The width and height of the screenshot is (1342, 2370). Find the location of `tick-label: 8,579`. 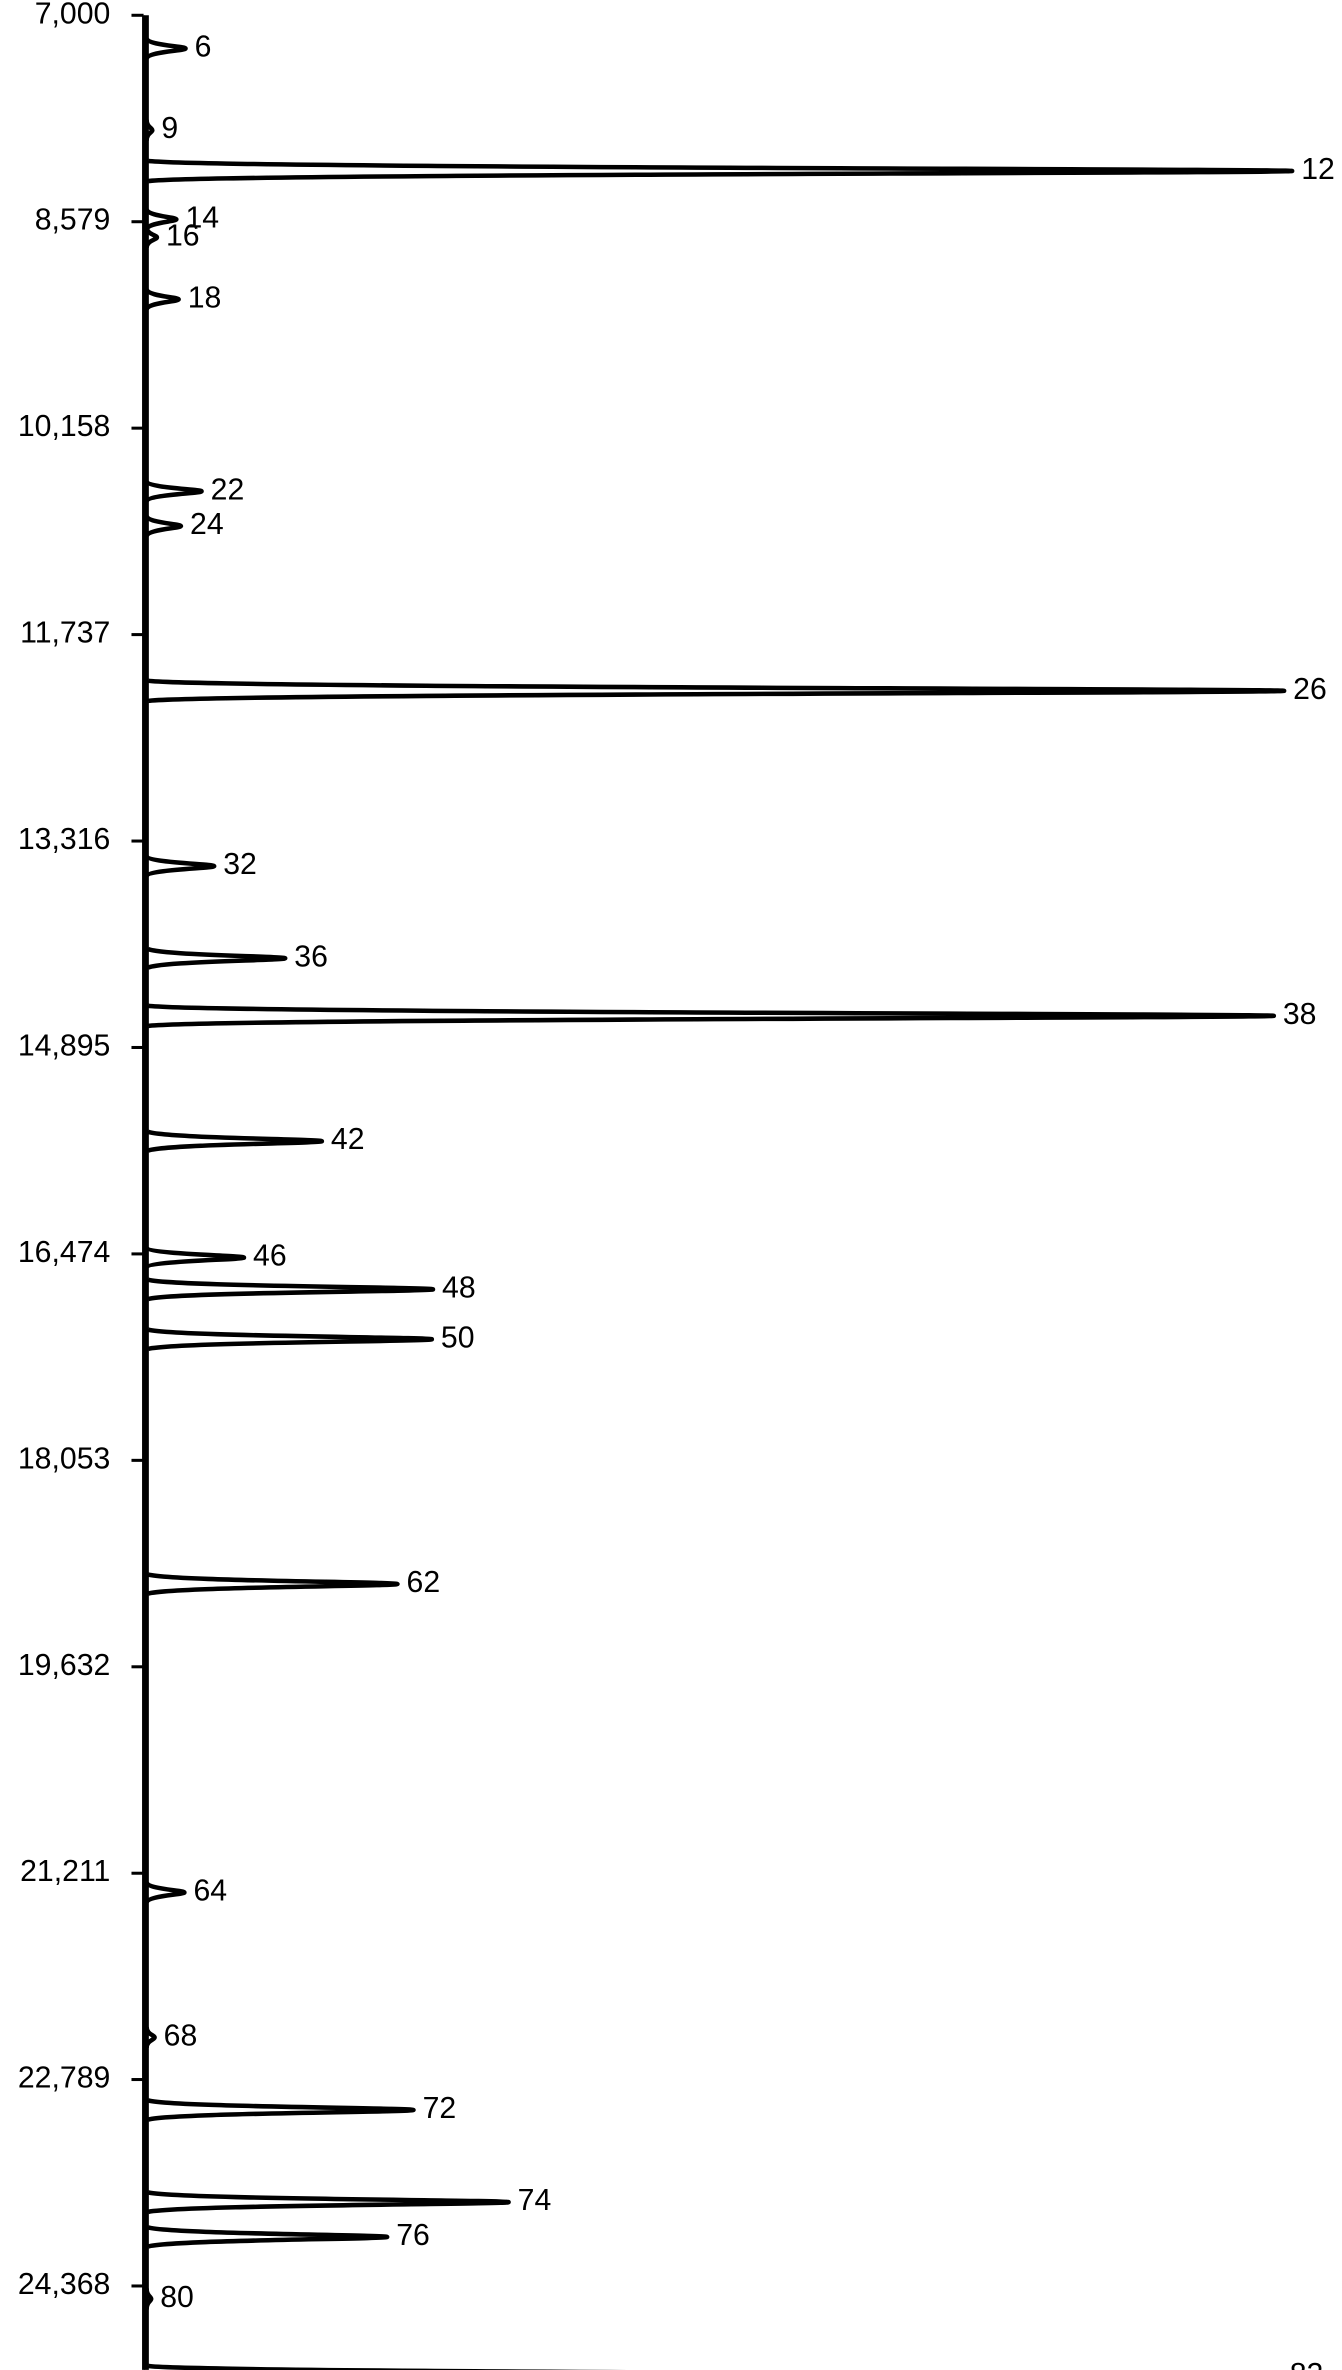

tick-label: 8,579 is located at coordinates (73, 220).